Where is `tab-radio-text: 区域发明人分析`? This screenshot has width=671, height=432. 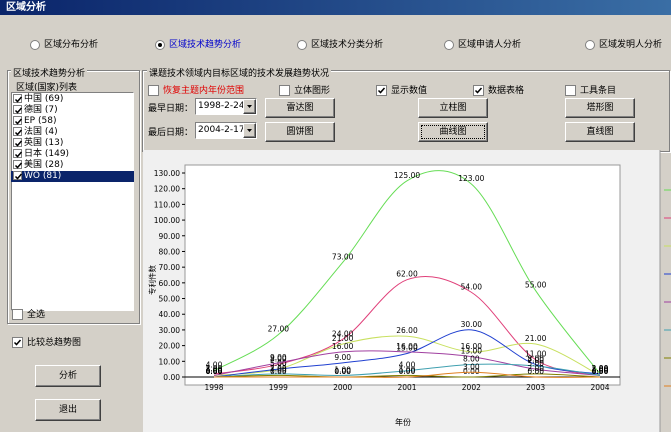
tab-radio-text: 区域发明人分析 is located at coordinates (631, 45).